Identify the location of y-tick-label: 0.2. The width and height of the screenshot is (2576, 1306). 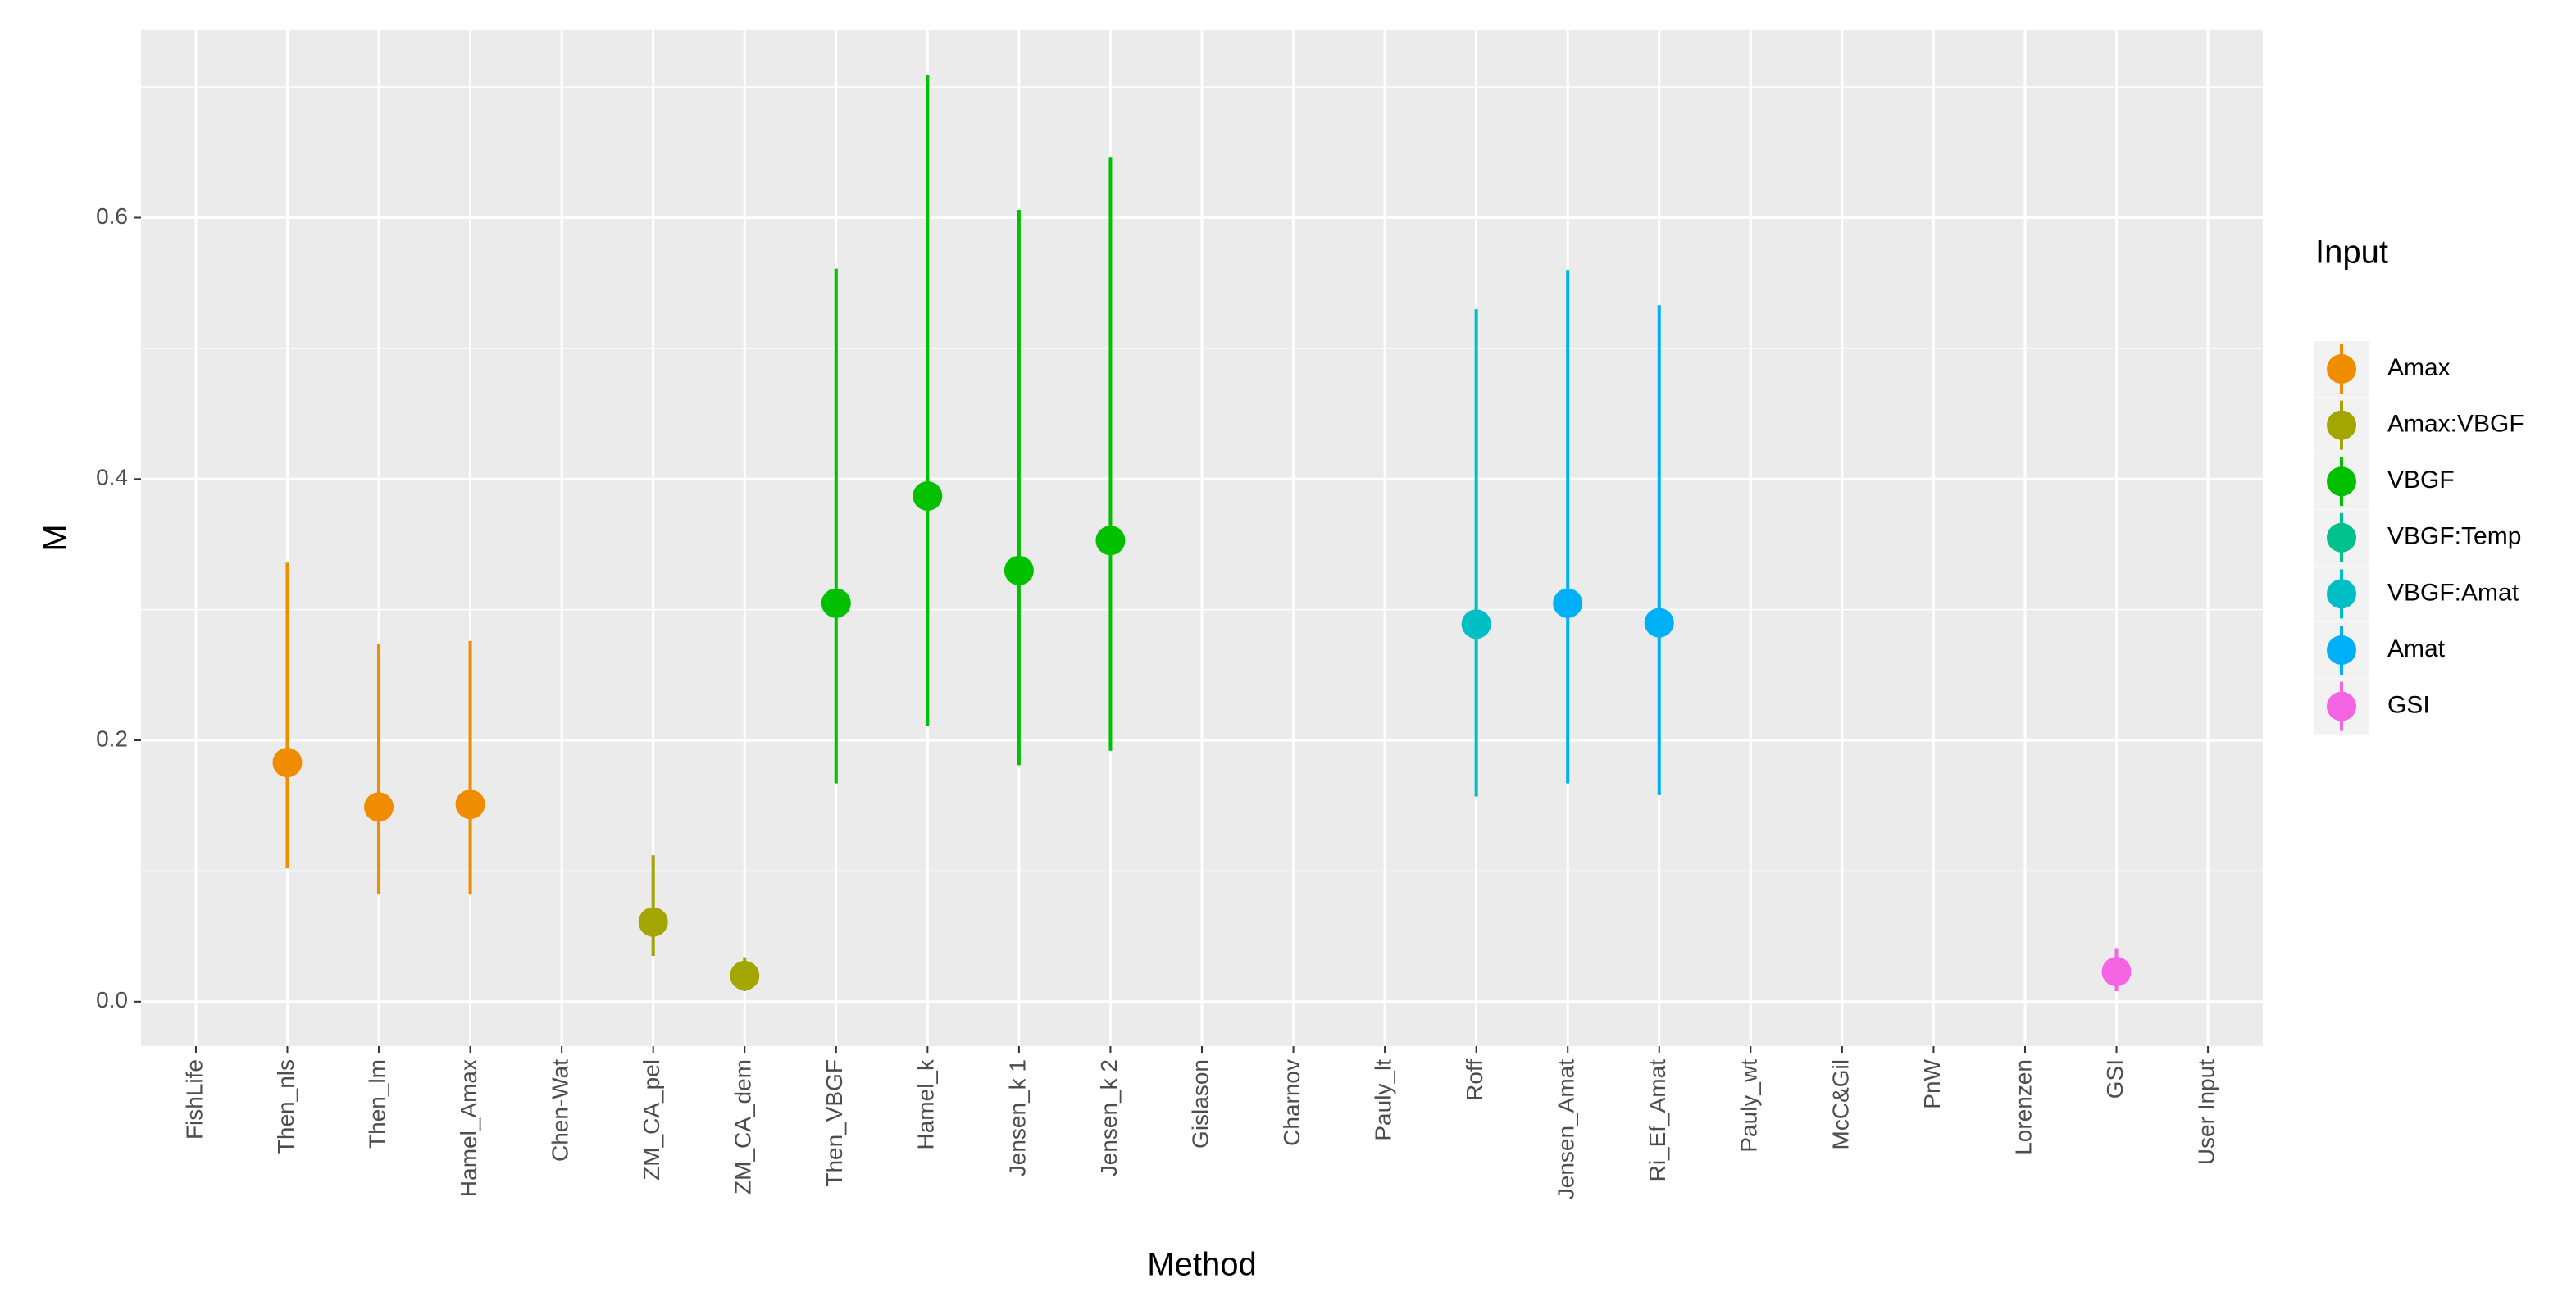
(112, 739).